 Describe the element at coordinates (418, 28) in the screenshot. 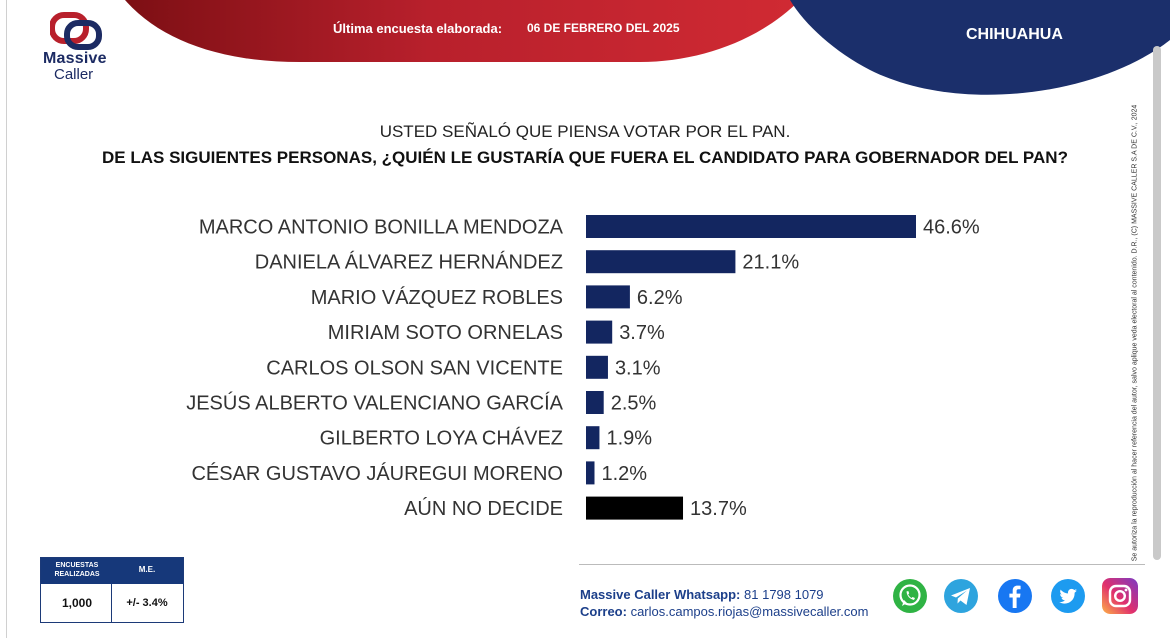

I see `survey-date-label: Última encuesta elaborada:` at that location.